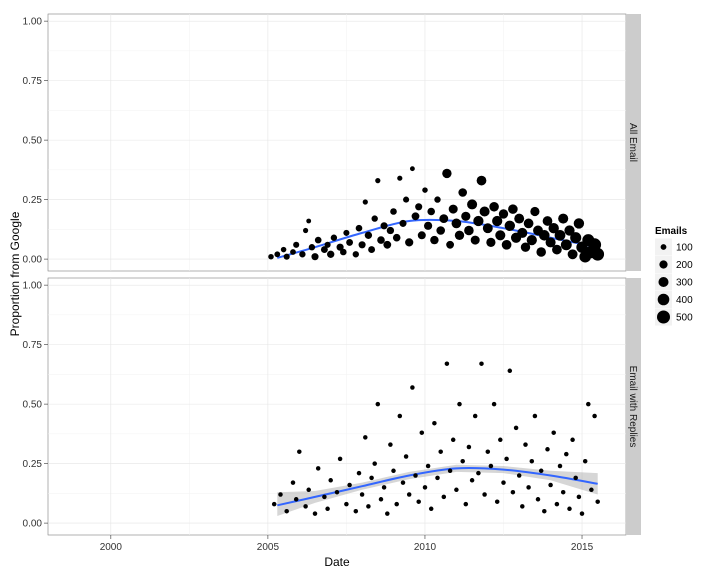  I want to click on y-axis-ticks-top: 0.00 0.25 0.50 0.75 1.00, so click(35, 141).